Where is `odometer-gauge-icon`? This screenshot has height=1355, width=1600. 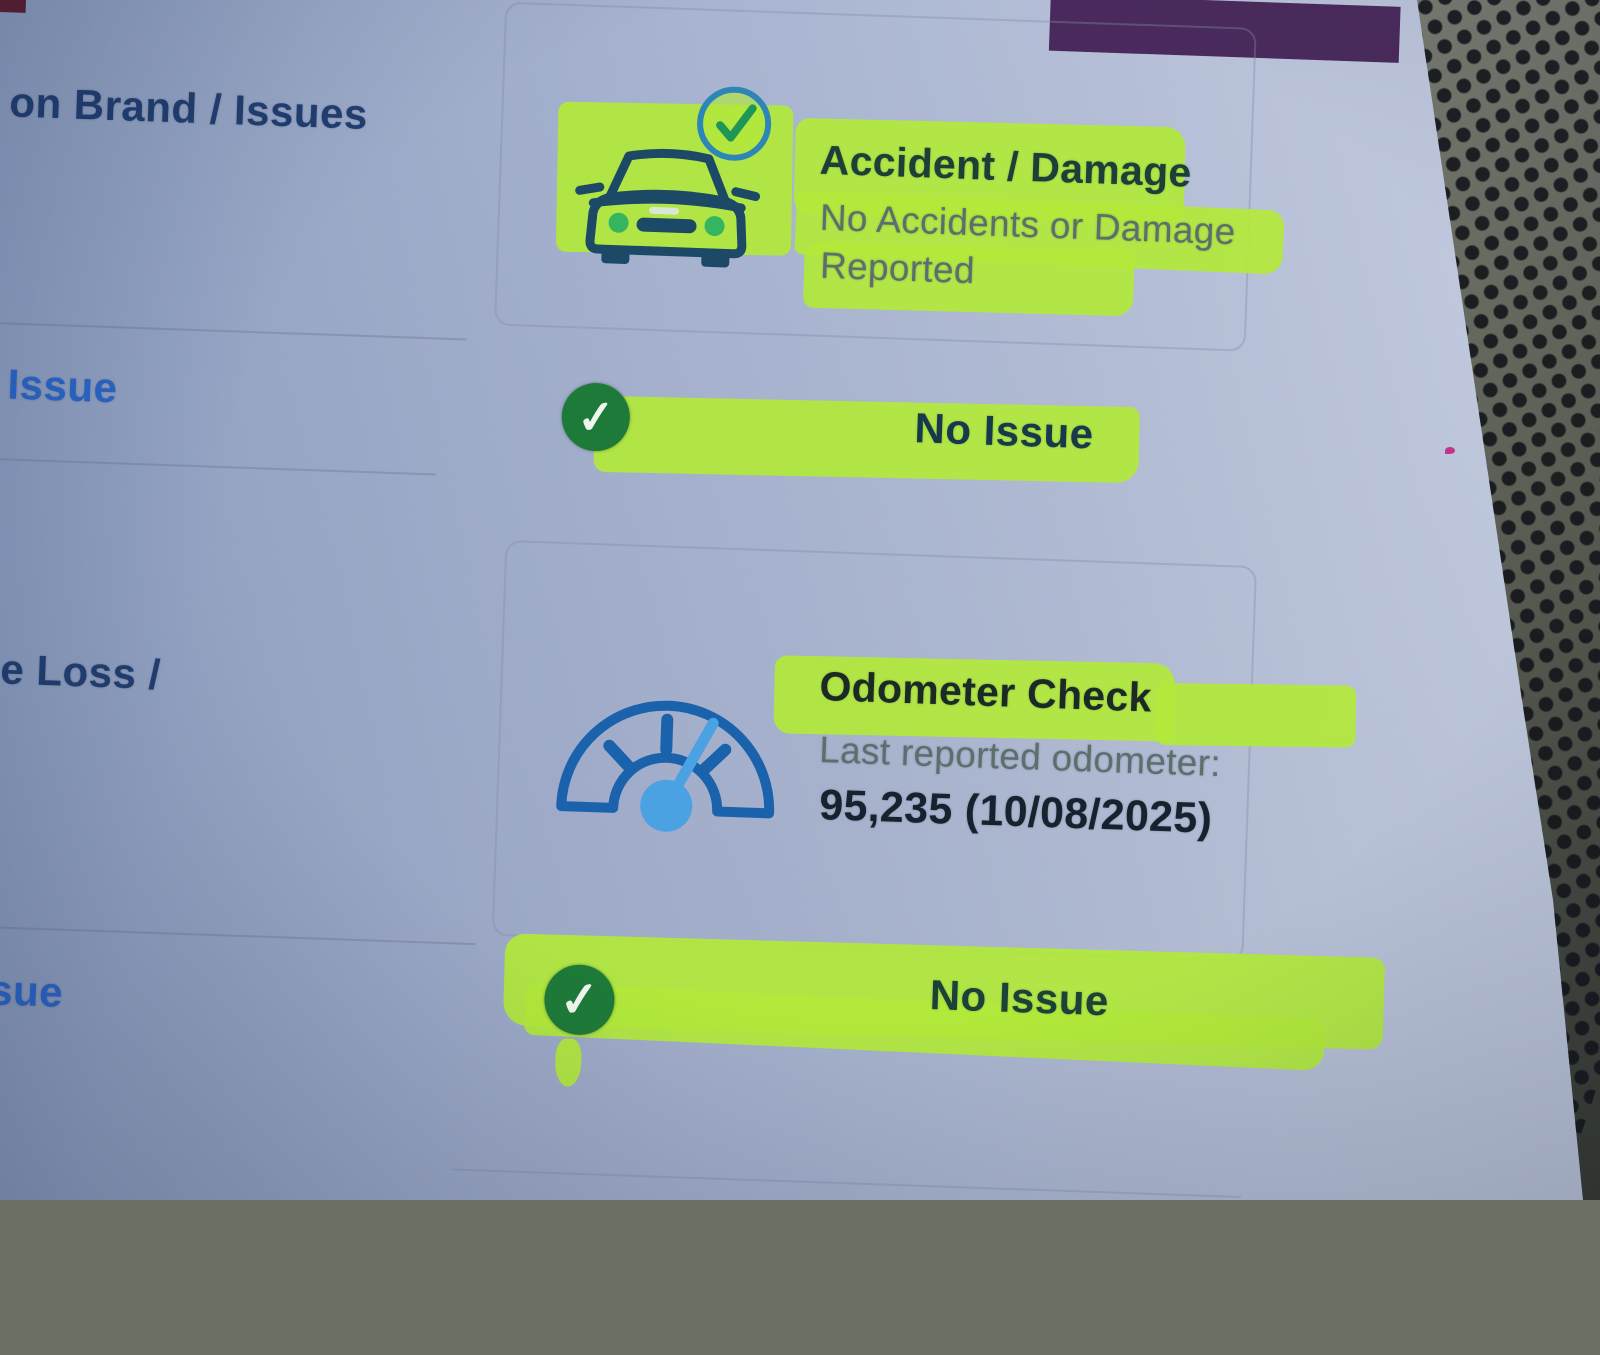
odometer-gauge-icon is located at coordinates (669, 749).